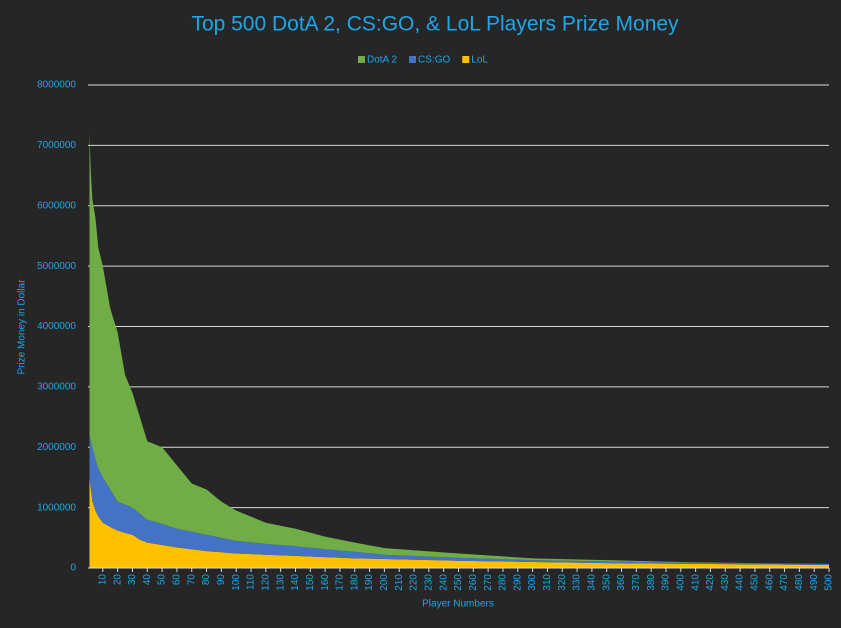  What do you see at coordinates (399, 582) in the screenshot?
I see `x-tick-label: 210` at bounding box center [399, 582].